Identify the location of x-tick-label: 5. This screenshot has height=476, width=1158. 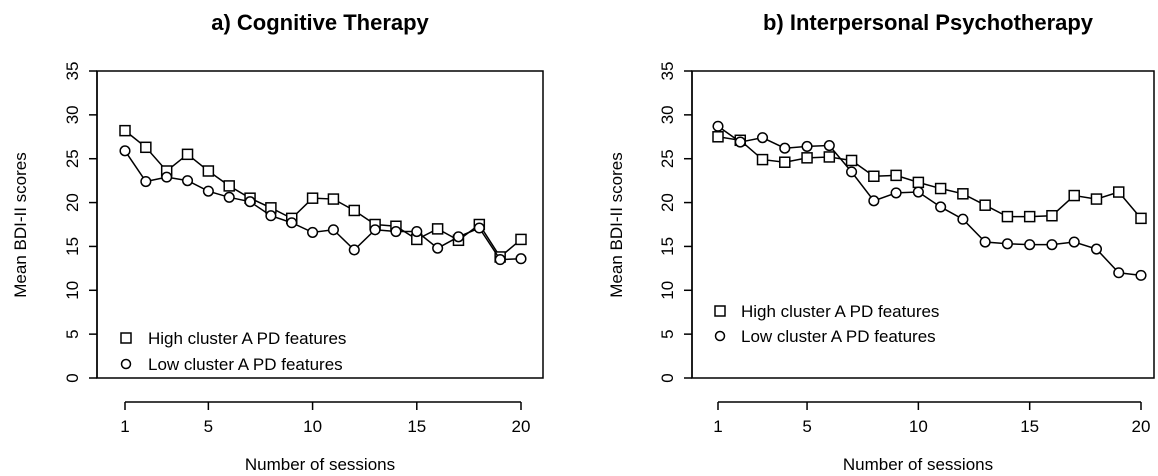
(208, 426).